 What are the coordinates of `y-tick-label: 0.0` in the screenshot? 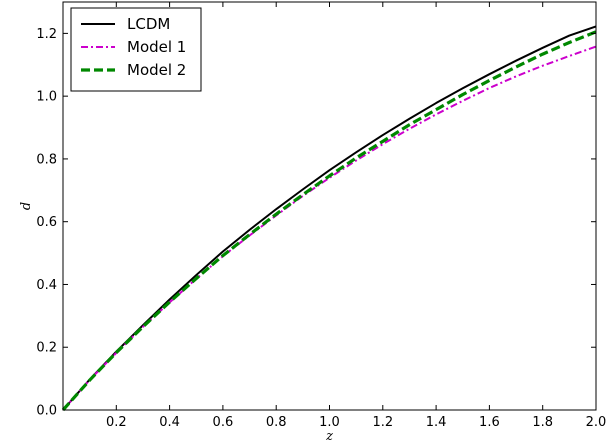 It's located at (46, 411).